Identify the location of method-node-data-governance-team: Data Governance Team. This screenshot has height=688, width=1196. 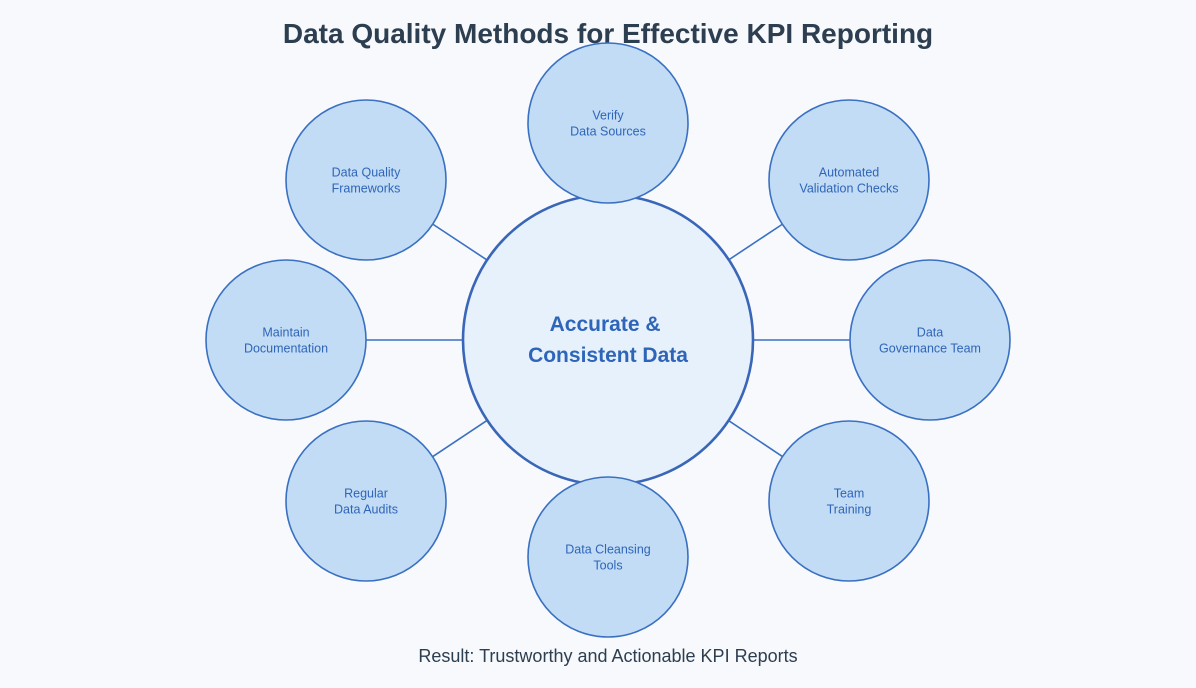
(930, 340).